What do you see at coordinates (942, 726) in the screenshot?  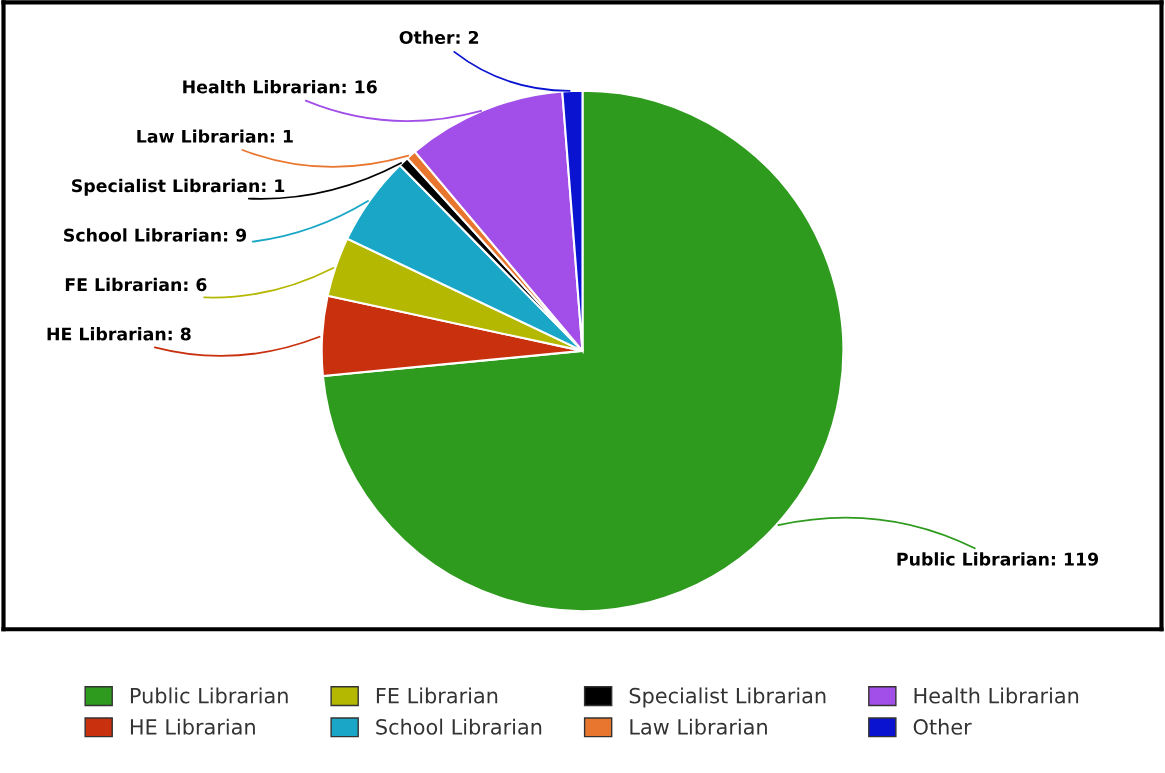 I see `legend-label: Other` at bounding box center [942, 726].